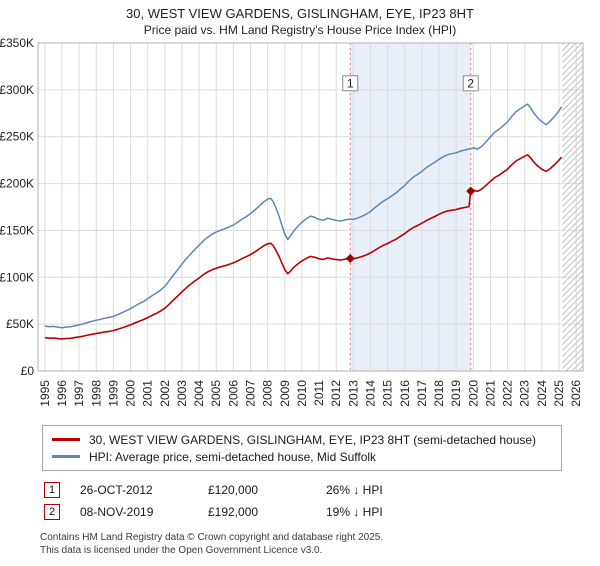  I want to click on x-tick-label: 2011, so click(319, 393).